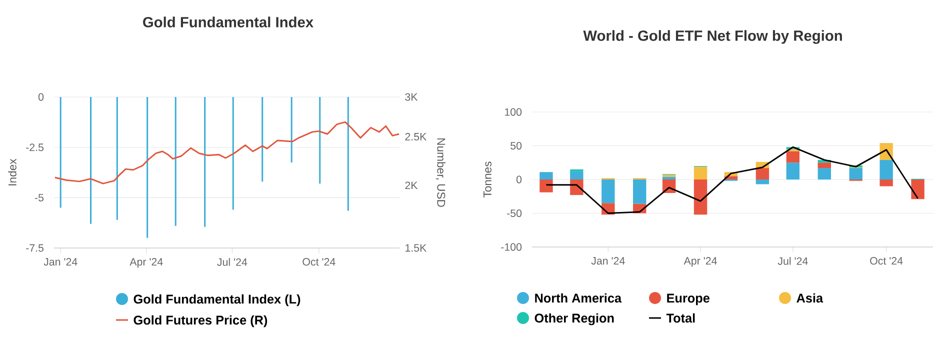 The height and width of the screenshot is (339, 942). What do you see at coordinates (411, 97) in the screenshot?
I see `y2-tick-label: 3K` at bounding box center [411, 97].